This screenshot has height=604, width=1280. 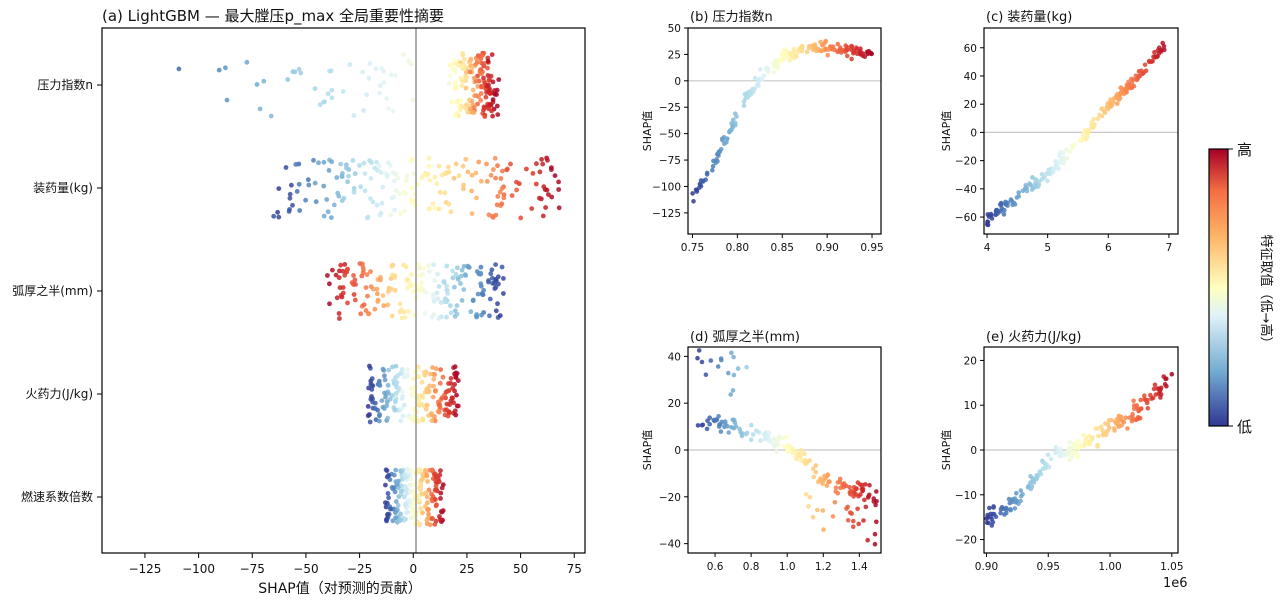 I want to click on panel-c-points, so click(x=1075, y=134).